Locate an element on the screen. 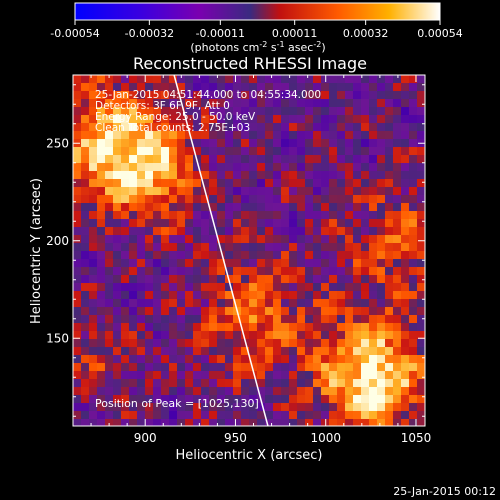 The image size is (500, 500). footer-timestamp: 25-Jan-2015 00:12 is located at coordinates (444, 491).